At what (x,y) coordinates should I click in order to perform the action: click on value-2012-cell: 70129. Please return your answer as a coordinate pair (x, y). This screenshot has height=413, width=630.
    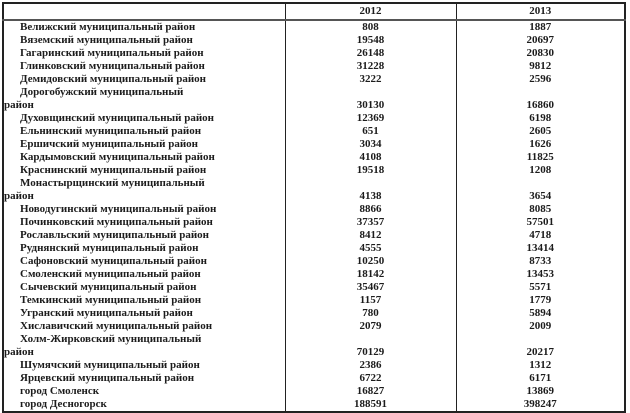
    Looking at the image, I should click on (370, 346).